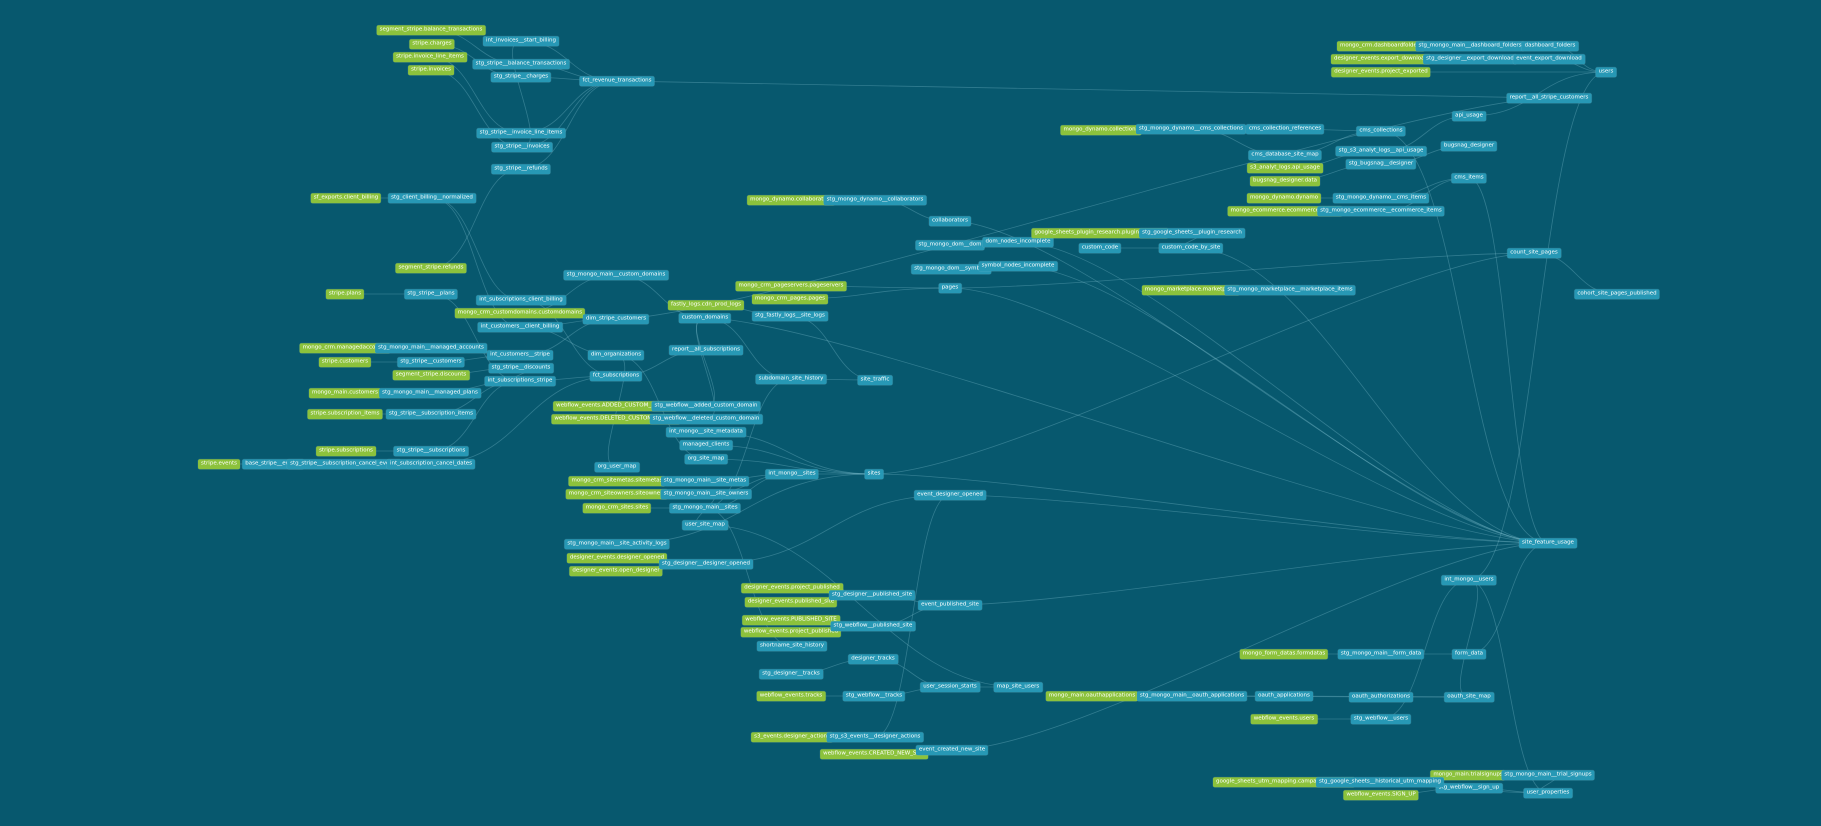 This screenshot has height=826, width=1821. Describe the element at coordinates (1191, 290) in the screenshot. I see `source-node: mongo_marketplace.marketplace` at that location.